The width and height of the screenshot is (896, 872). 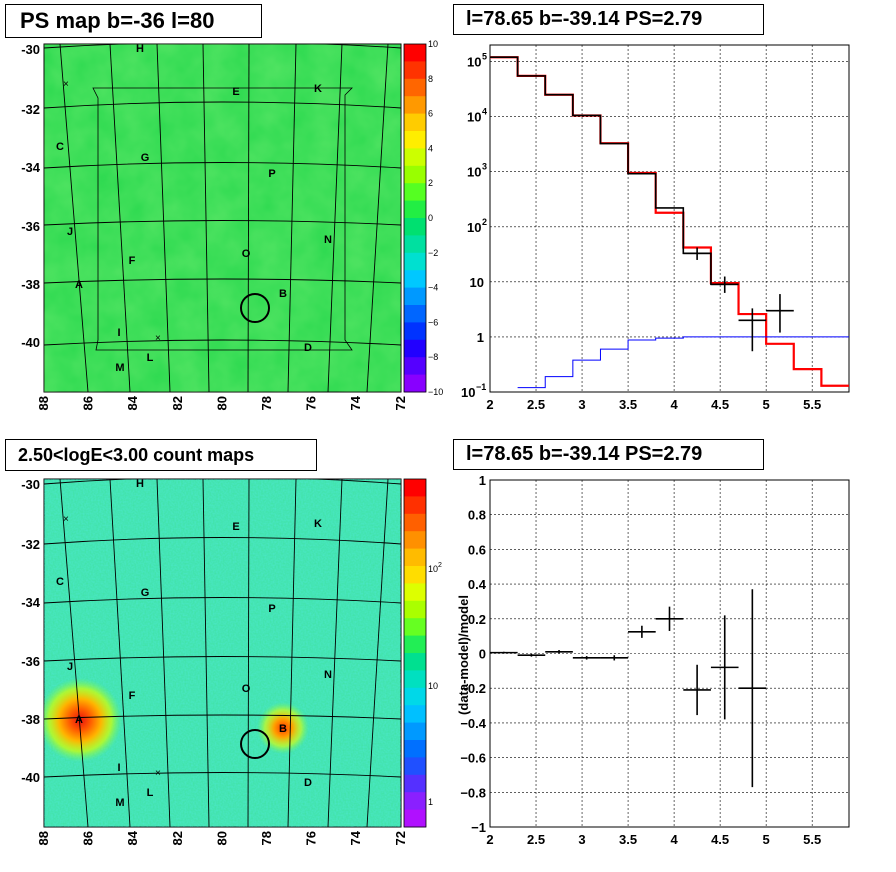 What do you see at coordinates (132, 696) in the screenshot?
I see `region-label-f: F` at bounding box center [132, 696].